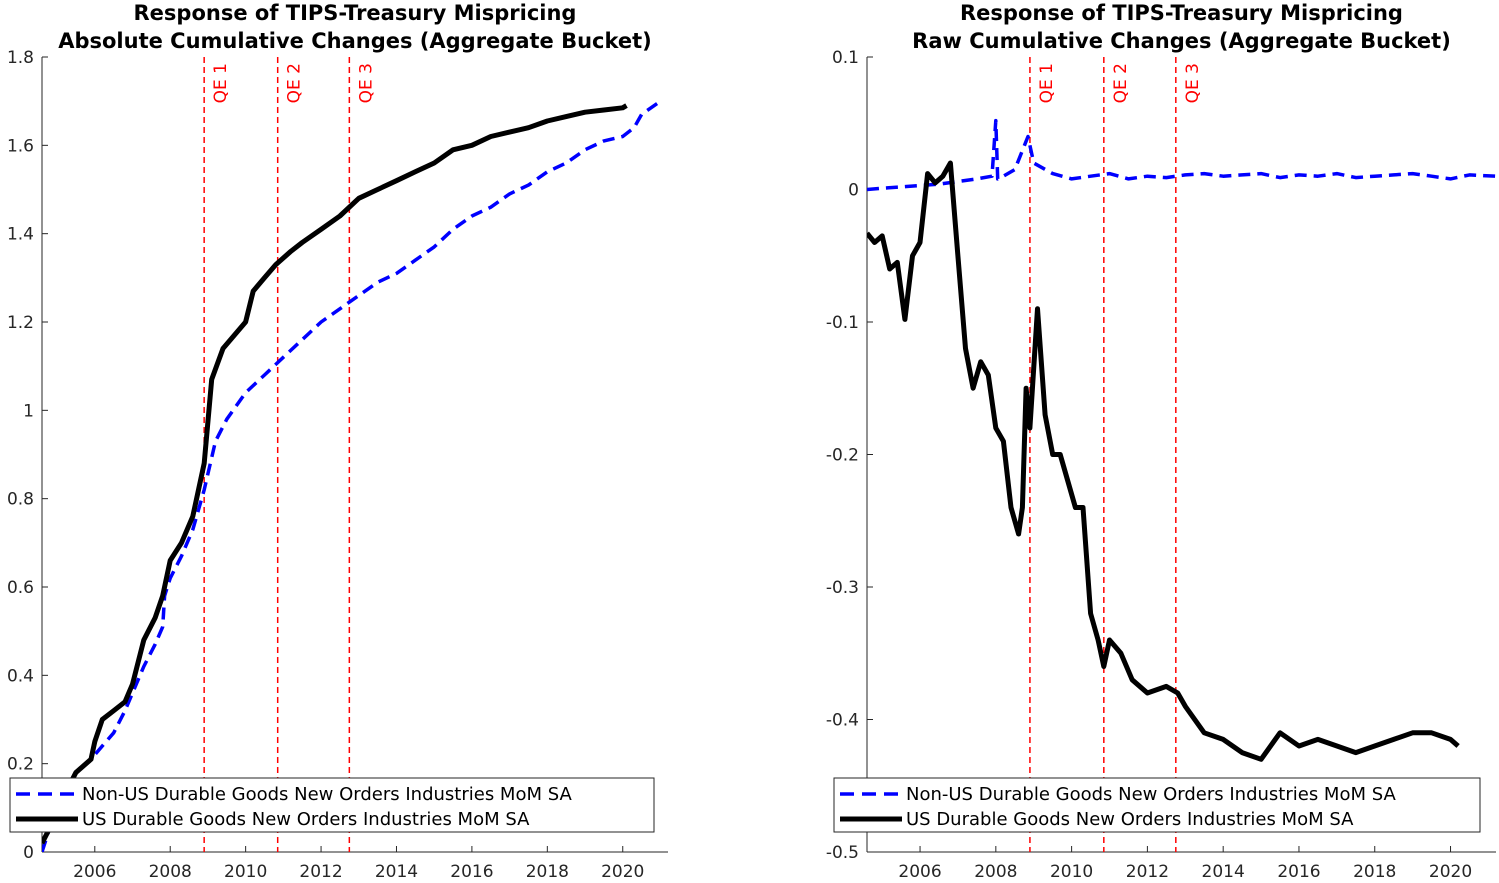 This screenshot has width=1499, height=883. I want to click on y-tick-label: 0.2, so click(20, 765).